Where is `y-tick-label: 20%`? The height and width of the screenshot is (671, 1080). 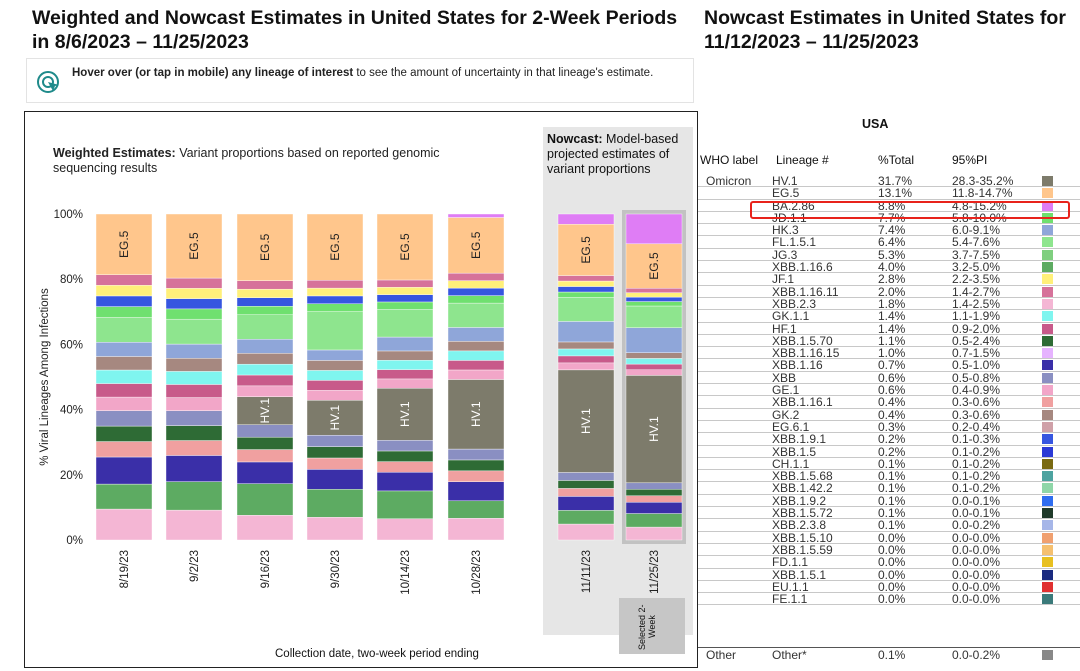
y-tick-label: 20% is located at coordinates (71, 476).